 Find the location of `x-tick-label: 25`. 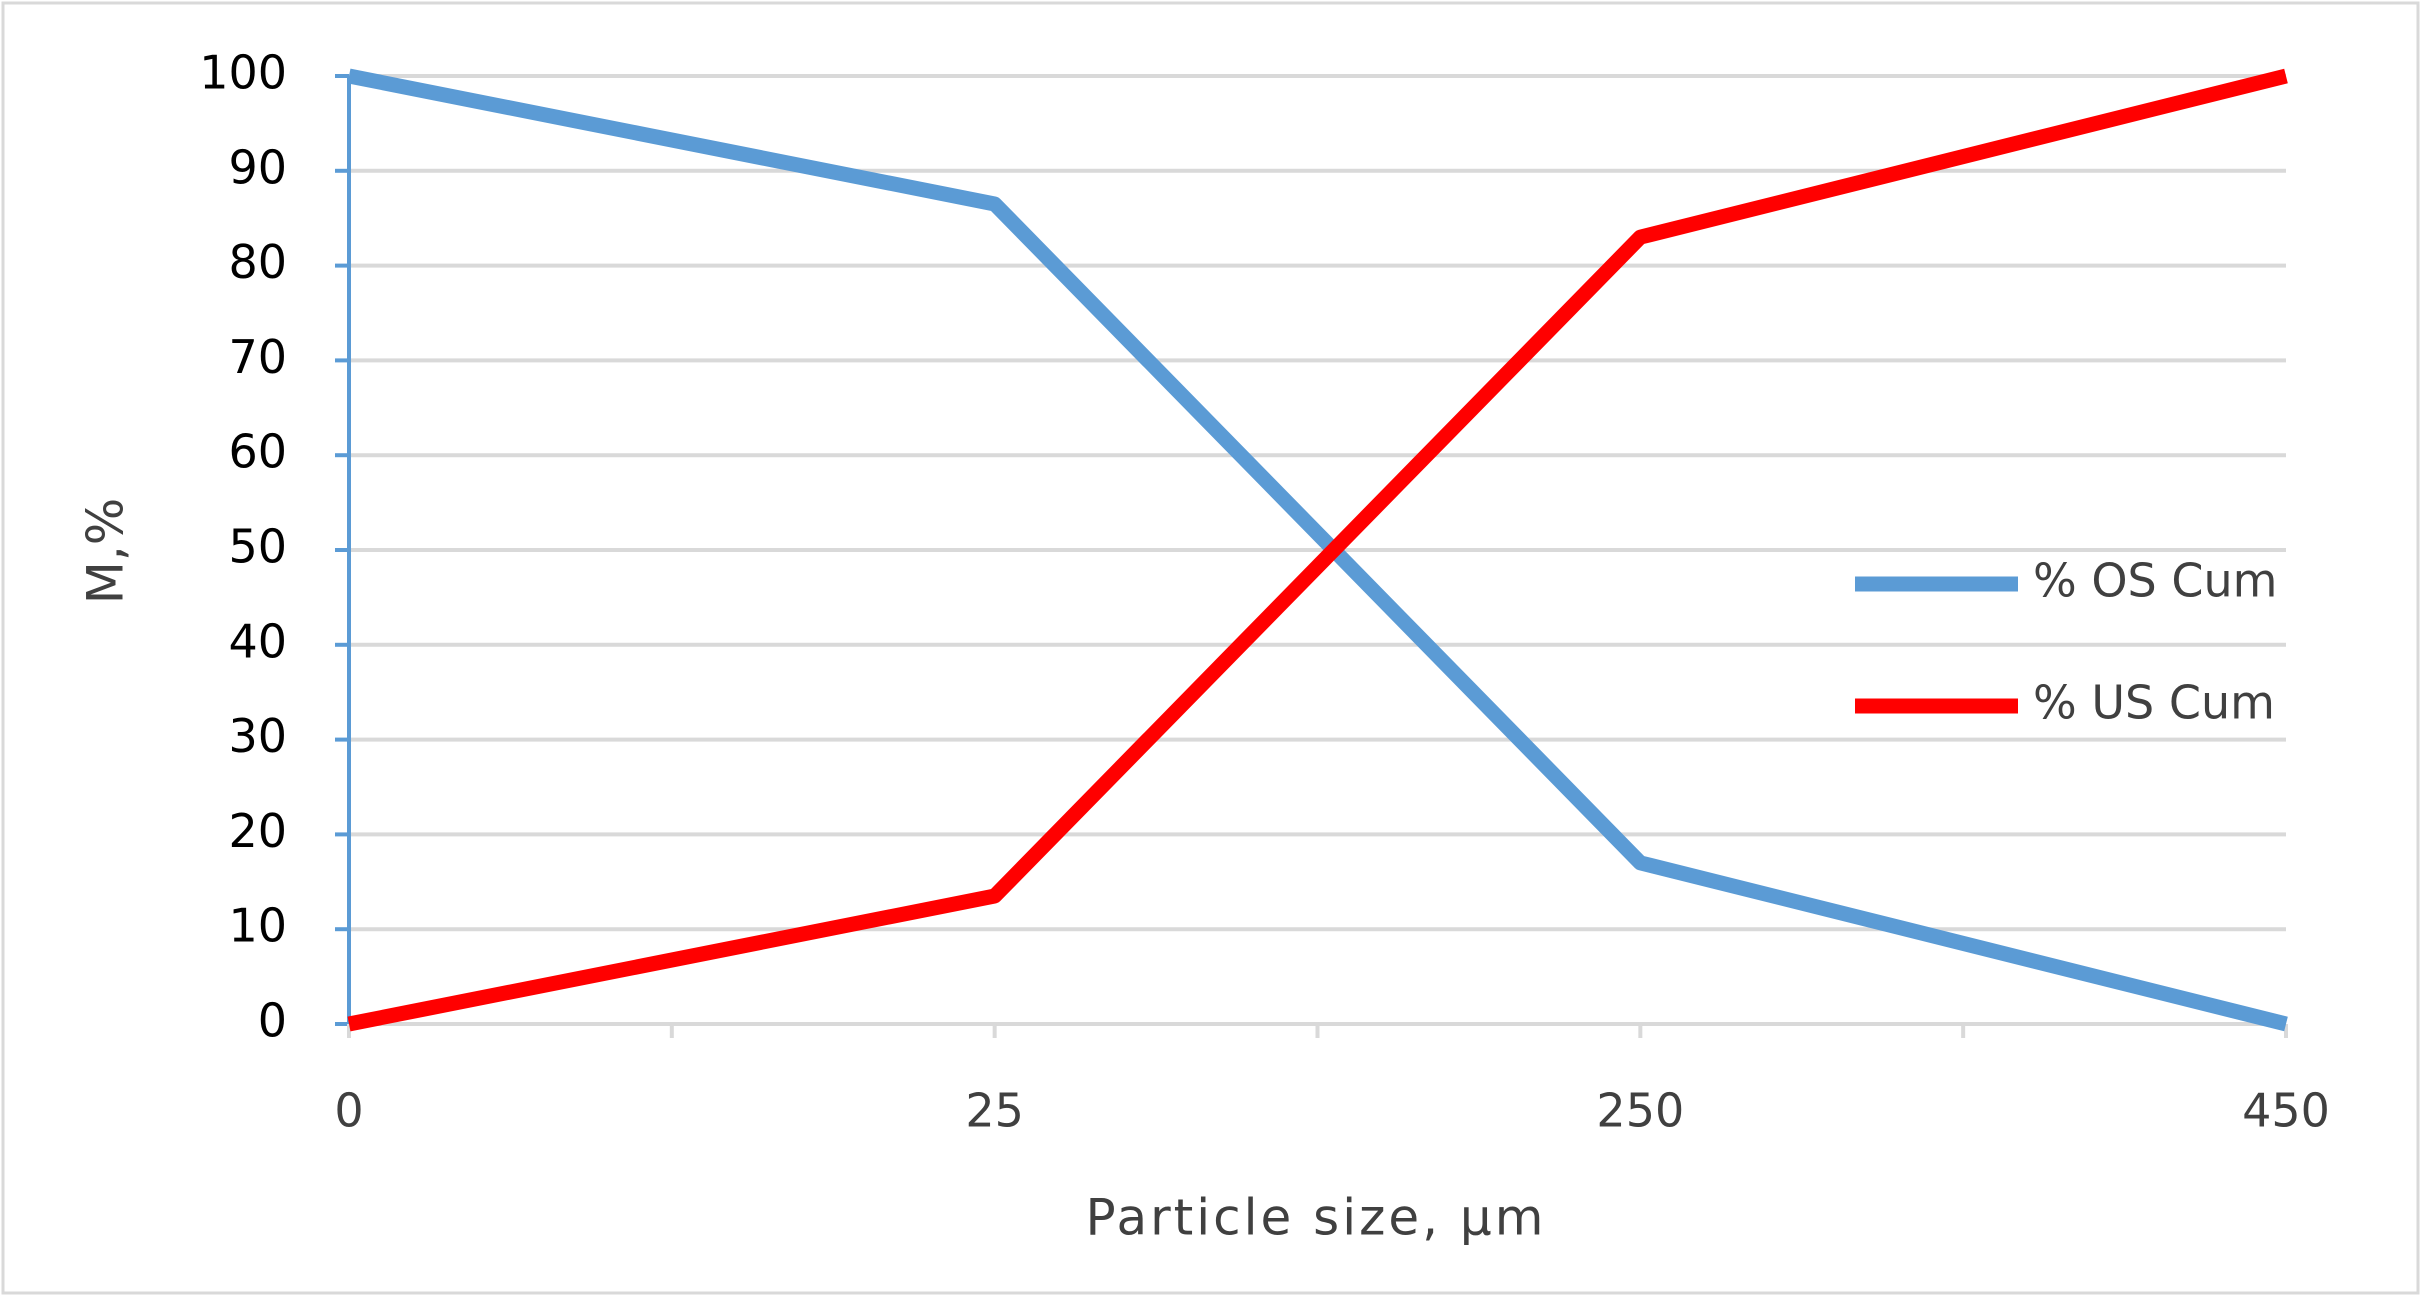

x-tick-label: 25 is located at coordinates (994, 1111).